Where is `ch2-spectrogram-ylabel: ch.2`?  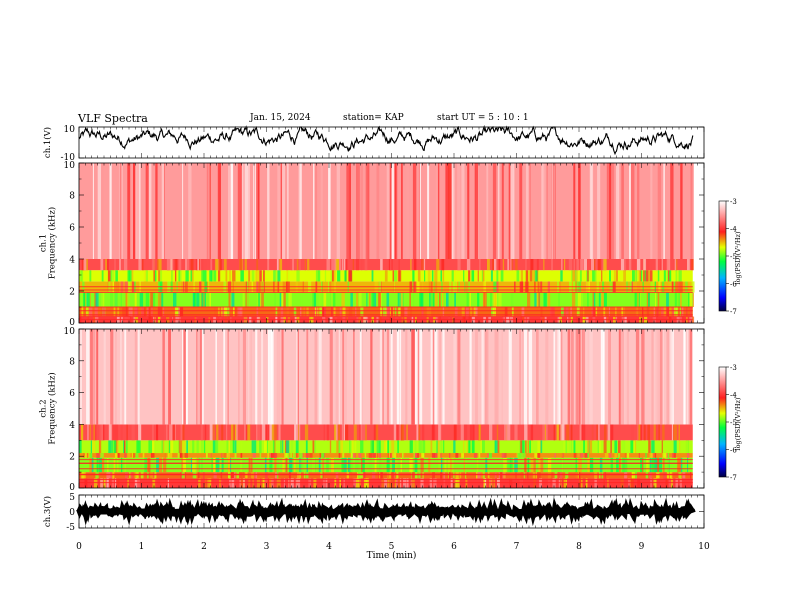 ch2-spectrogram-ylabel: ch.2 is located at coordinates (44, 408).